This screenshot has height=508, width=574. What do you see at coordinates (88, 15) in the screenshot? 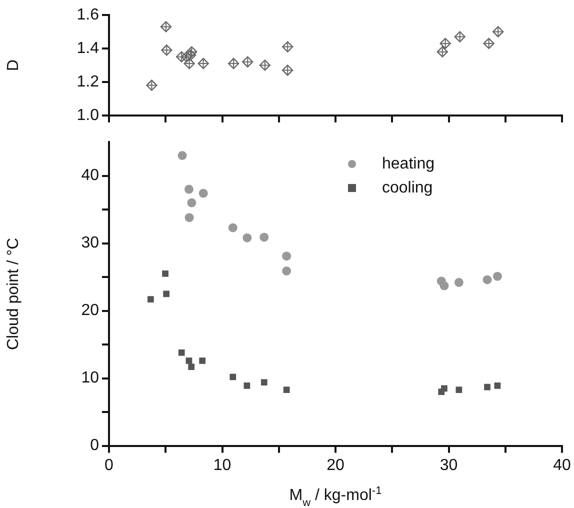
I see `y-tick-label: 1.6` at bounding box center [88, 15].